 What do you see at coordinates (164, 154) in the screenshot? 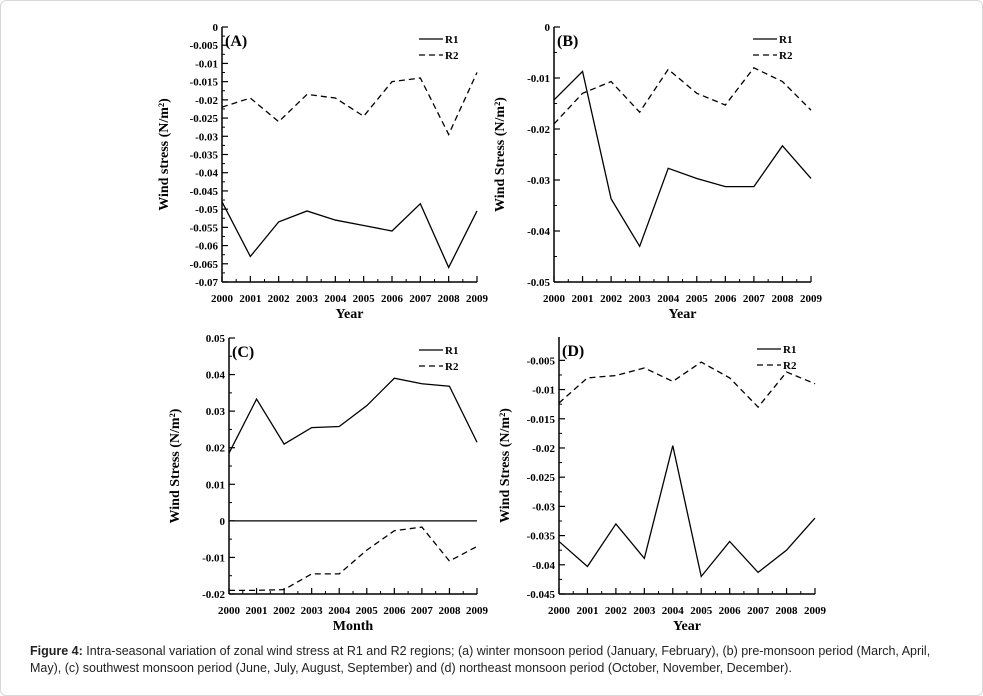
I see `y-axis-label: Wind stress (N/m²)` at bounding box center [164, 154].